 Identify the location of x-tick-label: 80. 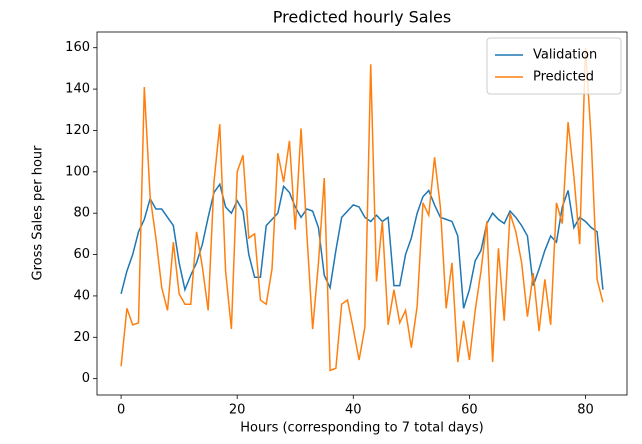
(585, 410).